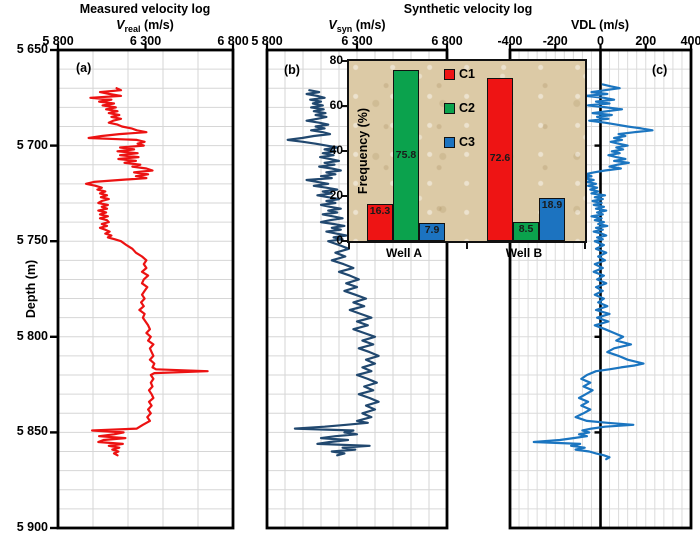 The width and height of the screenshot is (700, 536). I want to click on bar-value-label: 72.6, so click(500, 158).